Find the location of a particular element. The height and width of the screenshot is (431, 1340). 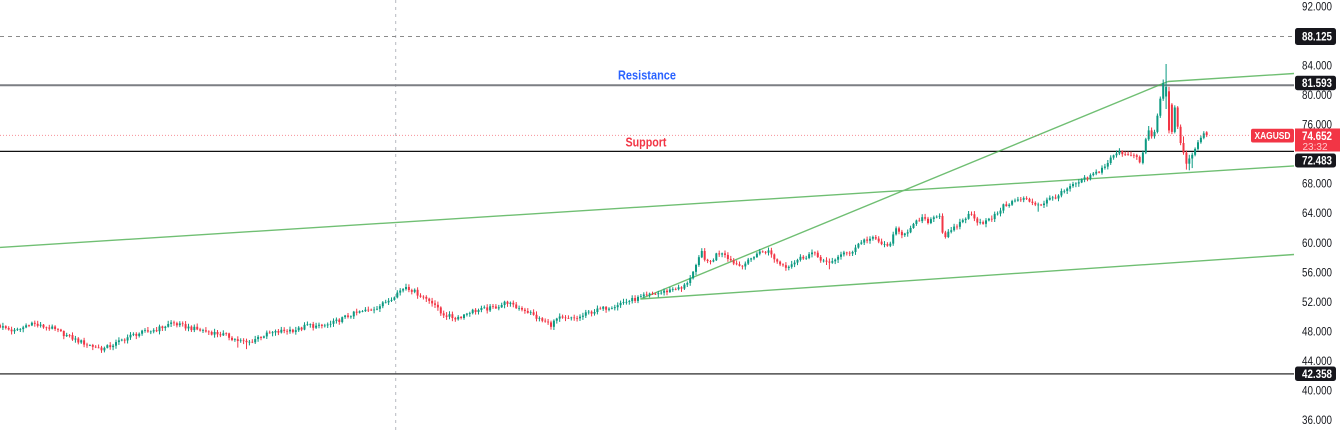

svg-text: 68.000 is located at coordinates (1317, 185).